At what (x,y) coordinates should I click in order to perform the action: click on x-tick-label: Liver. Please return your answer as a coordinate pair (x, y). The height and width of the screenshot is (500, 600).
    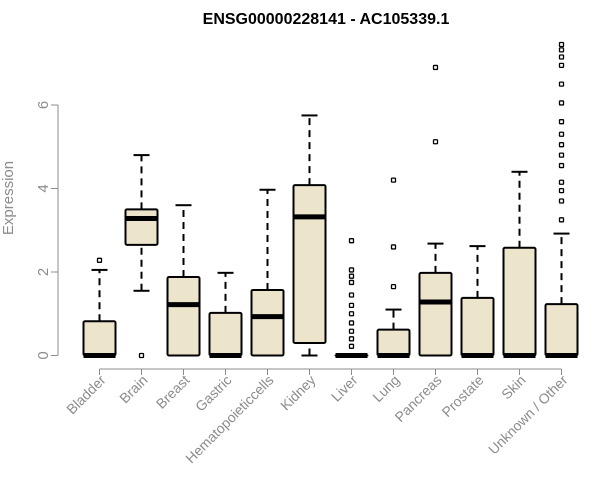
    Looking at the image, I should click on (344, 388).